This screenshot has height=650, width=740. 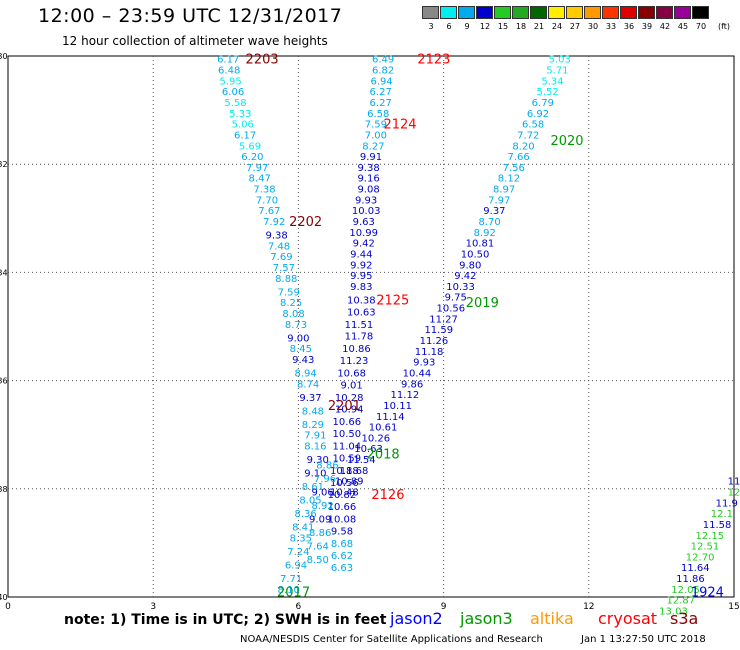 I want to click on track-point: 10.68, so click(x=351, y=373).